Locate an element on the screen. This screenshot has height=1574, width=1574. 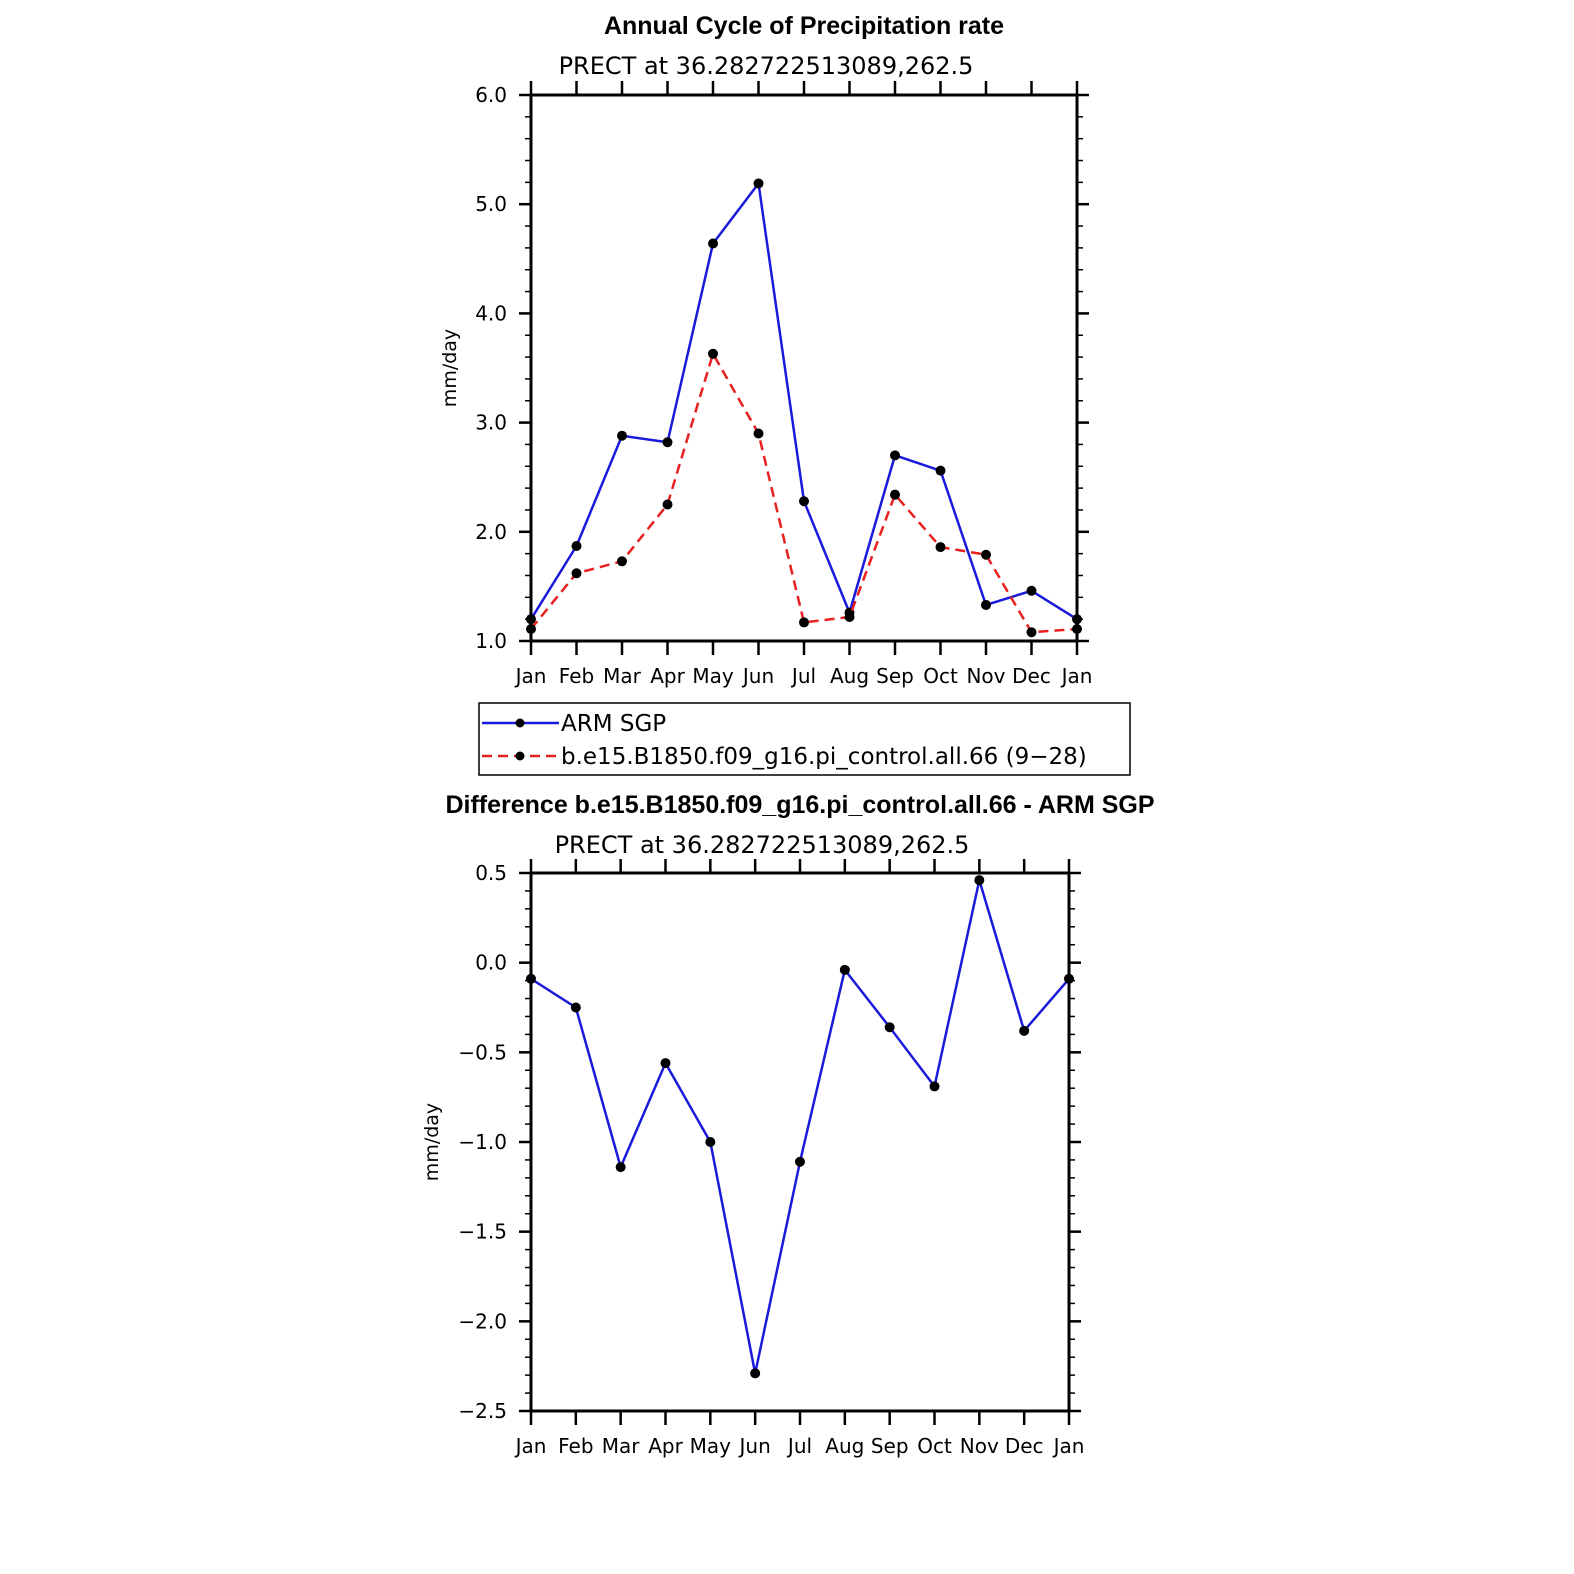
y-tick-labels: 1.0 2.0 3.0 4.0 5.0 6.0 is located at coordinates (491, 368).